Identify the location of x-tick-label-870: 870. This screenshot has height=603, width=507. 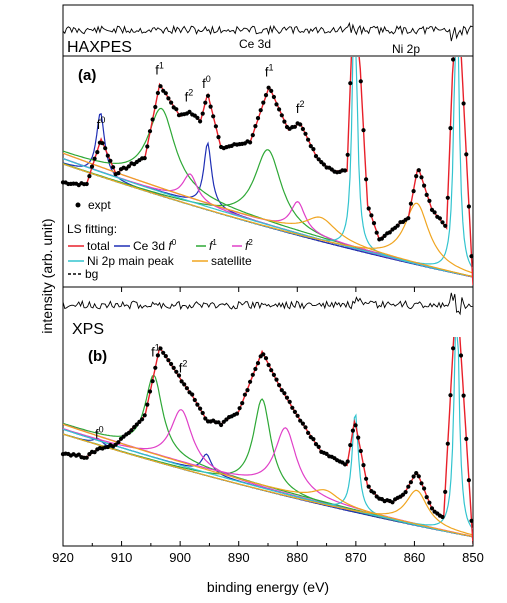
(356, 557).